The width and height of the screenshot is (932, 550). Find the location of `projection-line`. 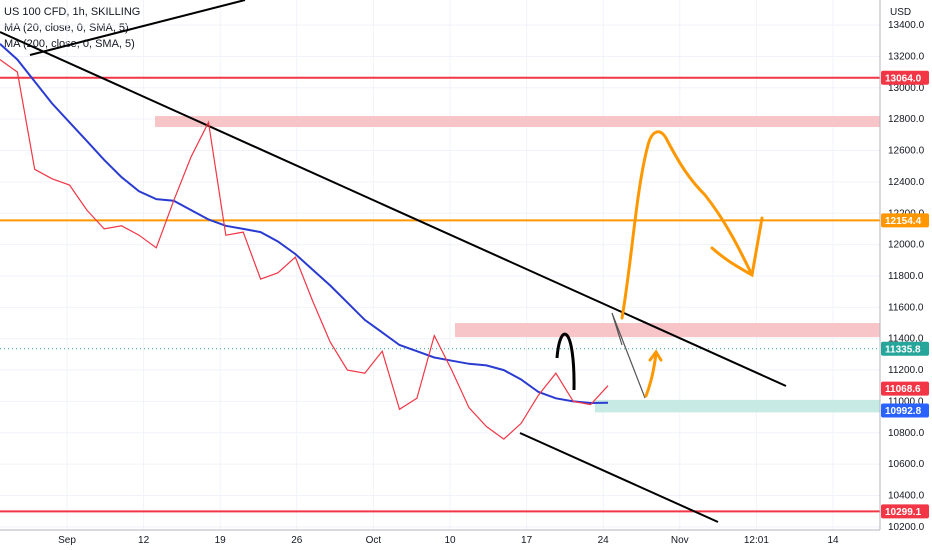

projection-line is located at coordinates (628, 355).